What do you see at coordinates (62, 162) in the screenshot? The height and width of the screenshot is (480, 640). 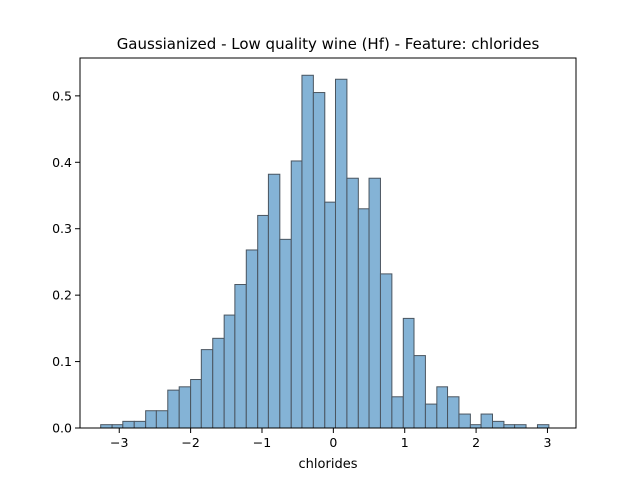 I see `y-tick-label: 0.4` at bounding box center [62, 162].